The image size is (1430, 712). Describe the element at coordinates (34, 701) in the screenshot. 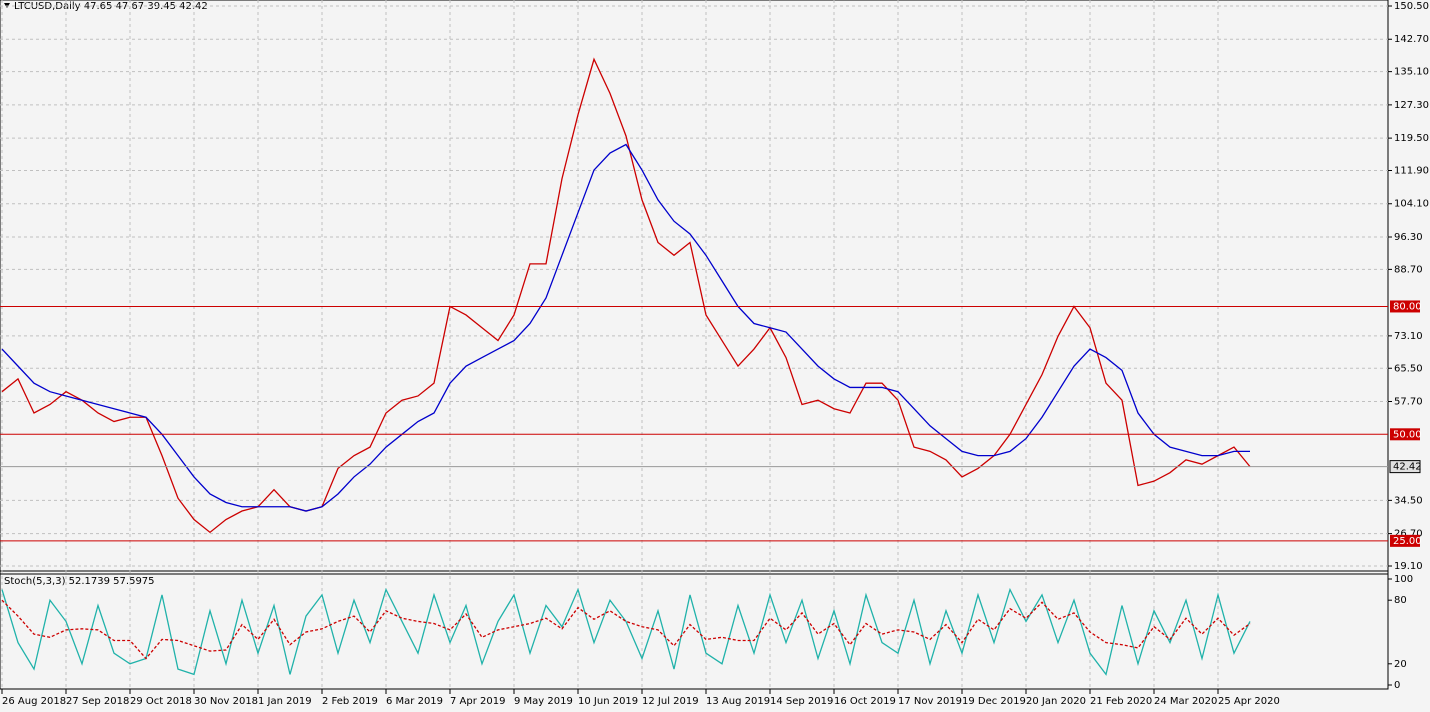

I see `x-tick-label: 26 Aug 2018` at that location.